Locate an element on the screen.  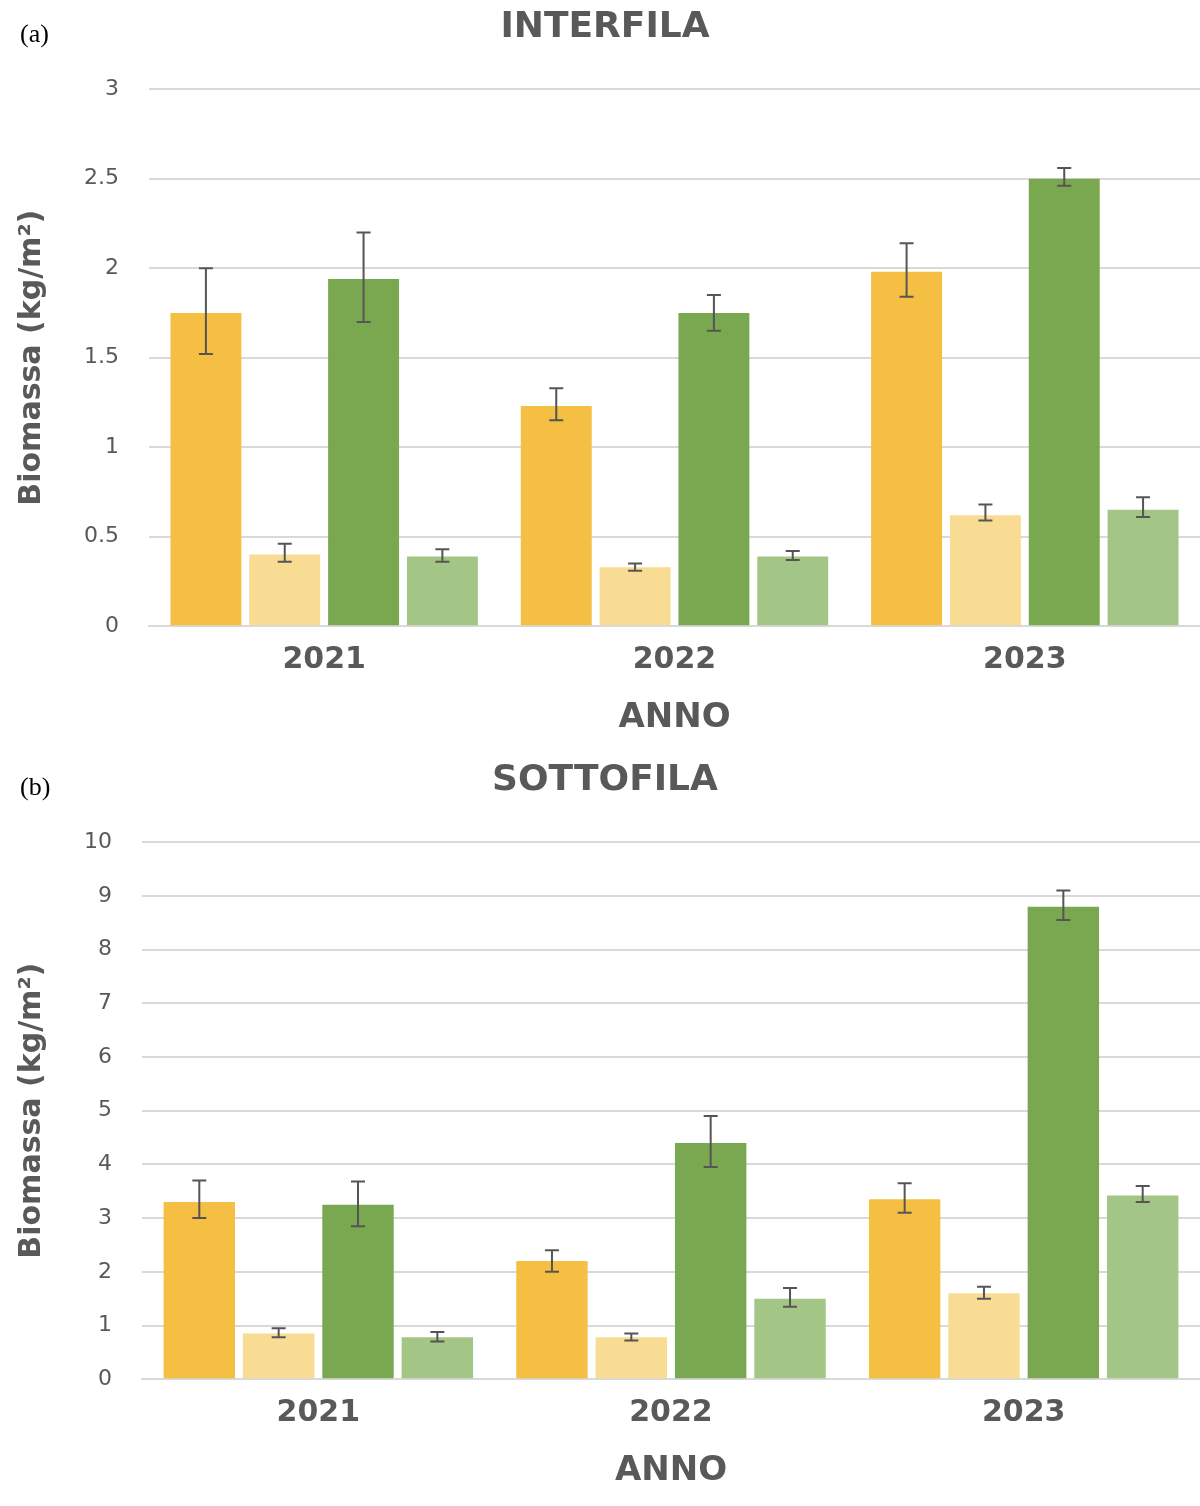
y-tick-label: 0.5 is located at coordinates (101, 535).